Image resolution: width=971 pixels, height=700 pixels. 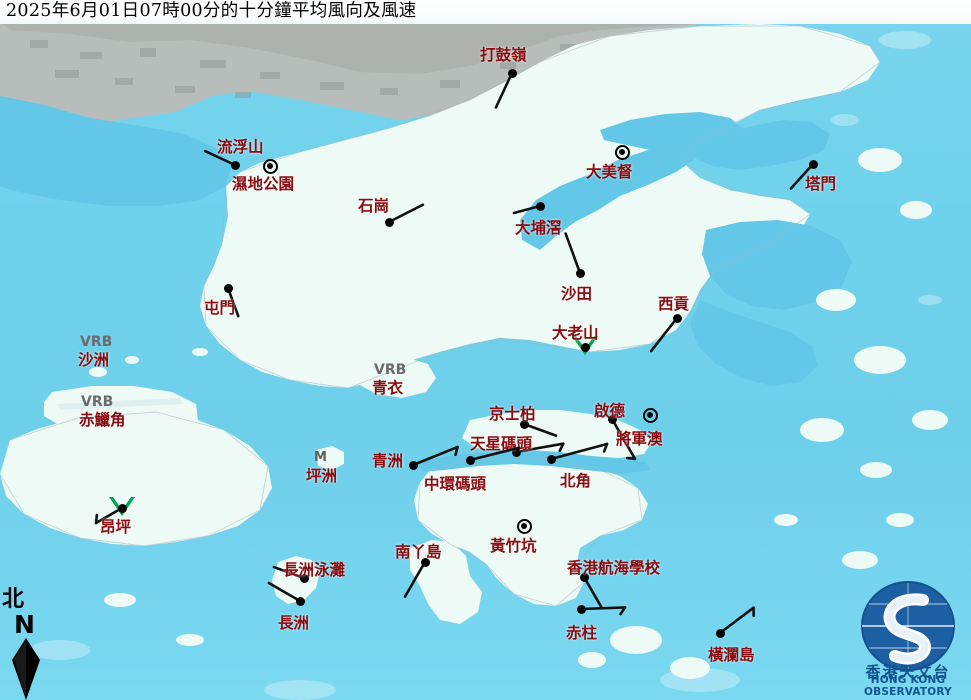 What do you see at coordinates (24, 624) in the screenshot?
I see `north-label-en: N` at bounding box center [24, 624].